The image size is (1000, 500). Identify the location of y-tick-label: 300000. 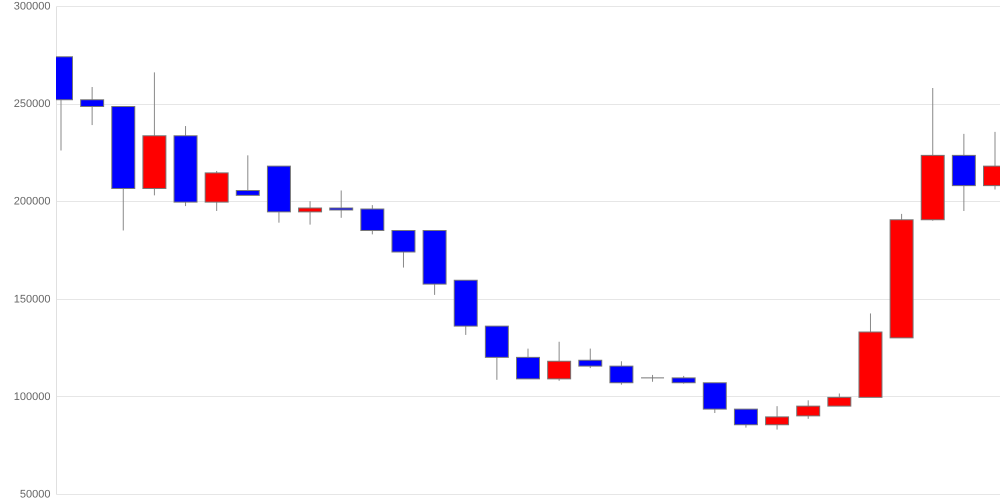
(32, 6).